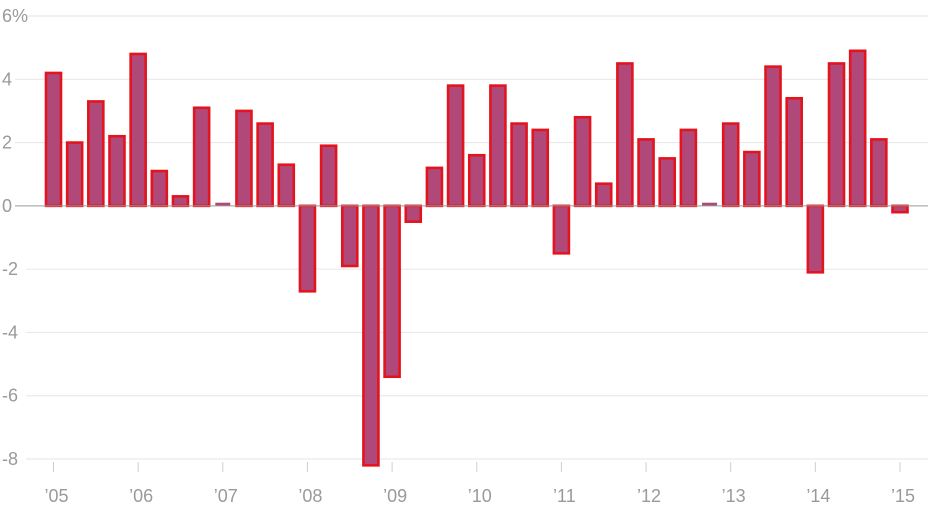 This screenshot has height=523, width=930. What do you see at coordinates (734, 496) in the screenshot?
I see `x-tick-label-8: ’13` at bounding box center [734, 496].